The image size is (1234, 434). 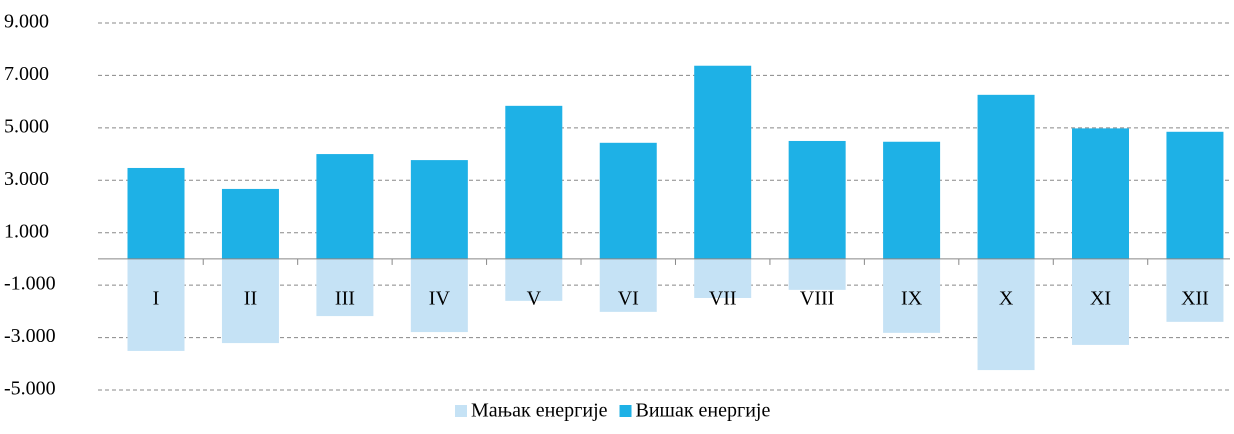 I want to click on x-tick-label: I, so click(x=156, y=299).